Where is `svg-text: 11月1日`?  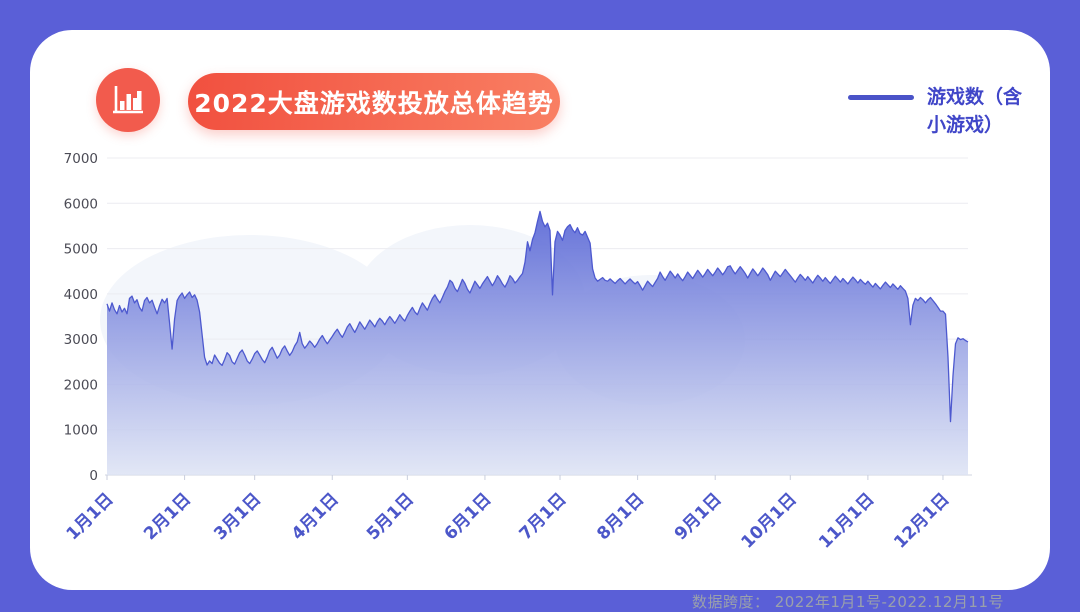
svg-text: 11月1日 is located at coordinates (846, 520).